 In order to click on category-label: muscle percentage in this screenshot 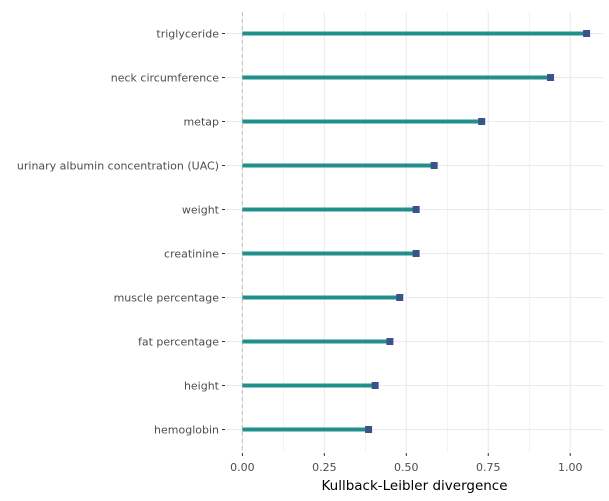, I will do `click(167, 298)`.